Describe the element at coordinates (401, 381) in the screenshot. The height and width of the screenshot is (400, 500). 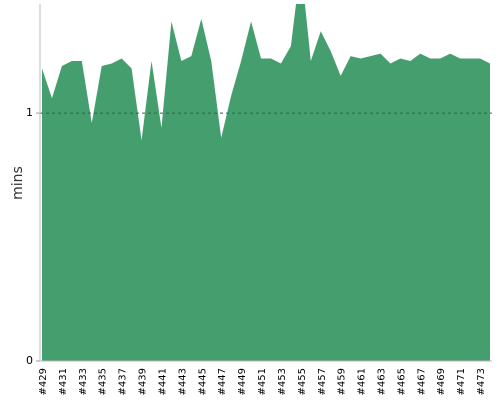
I see `x-tick-label: #465` at that location.